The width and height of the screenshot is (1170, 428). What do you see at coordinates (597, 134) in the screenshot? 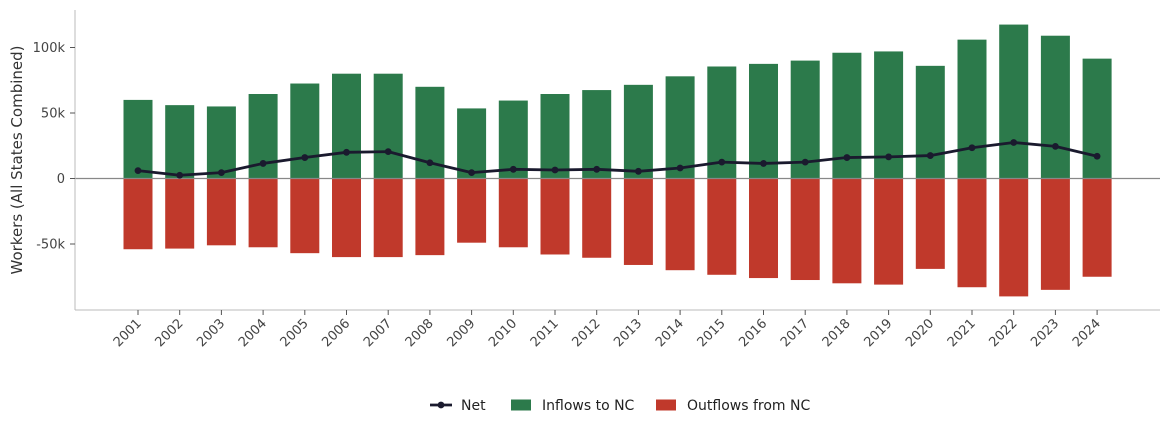
I see `inflow-bar-2012` at bounding box center [597, 134].